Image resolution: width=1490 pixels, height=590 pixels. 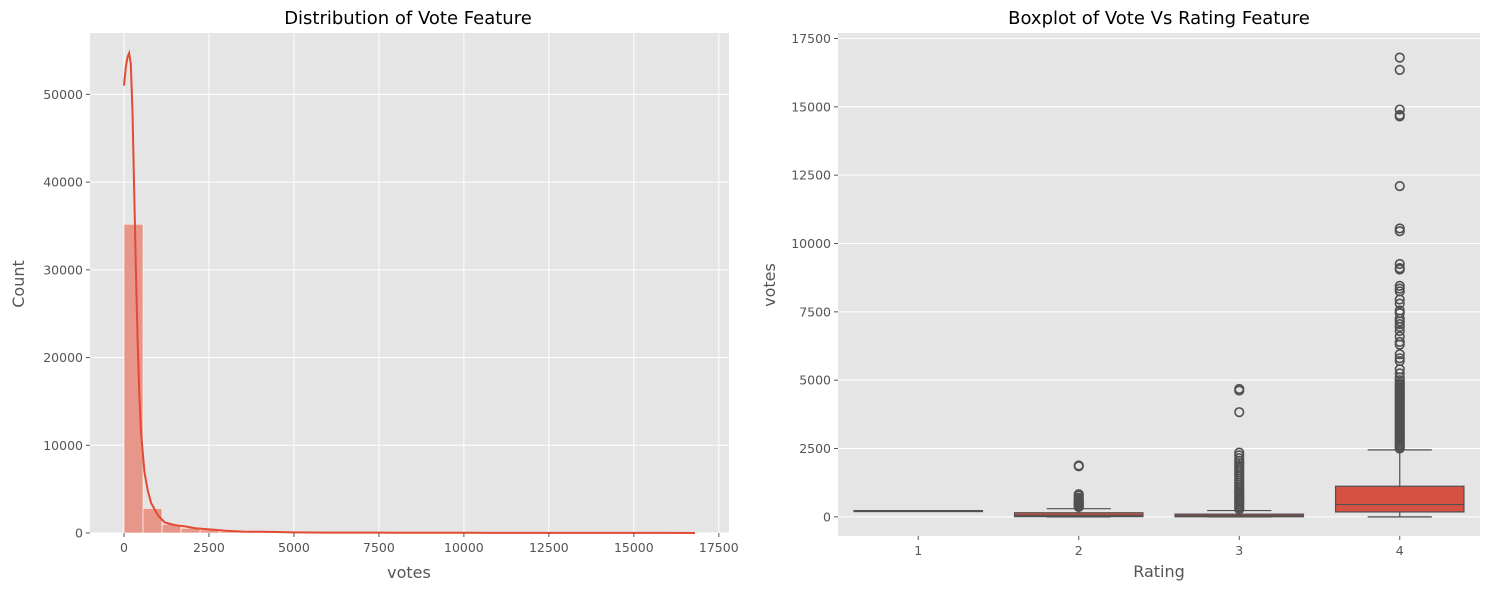 What do you see at coordinates (811, 106) in the screenshot?
I see `y-tick-label: 15000` at bounding box center [811, 106].